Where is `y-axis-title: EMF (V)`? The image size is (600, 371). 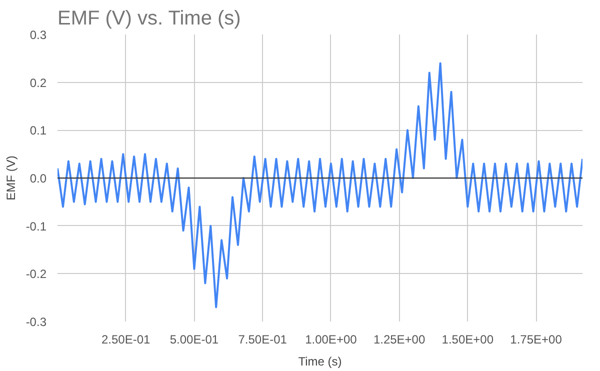 y-axis-title: EMF (V) is located at coordinates (11, 178).